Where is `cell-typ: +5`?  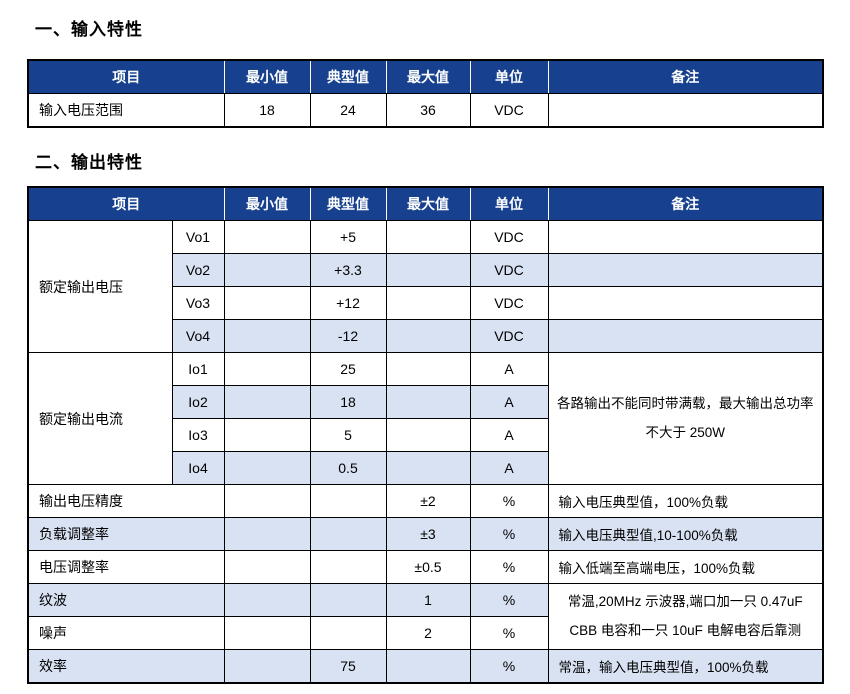
cell-typ: +5 is located at coordinates (348, 237).